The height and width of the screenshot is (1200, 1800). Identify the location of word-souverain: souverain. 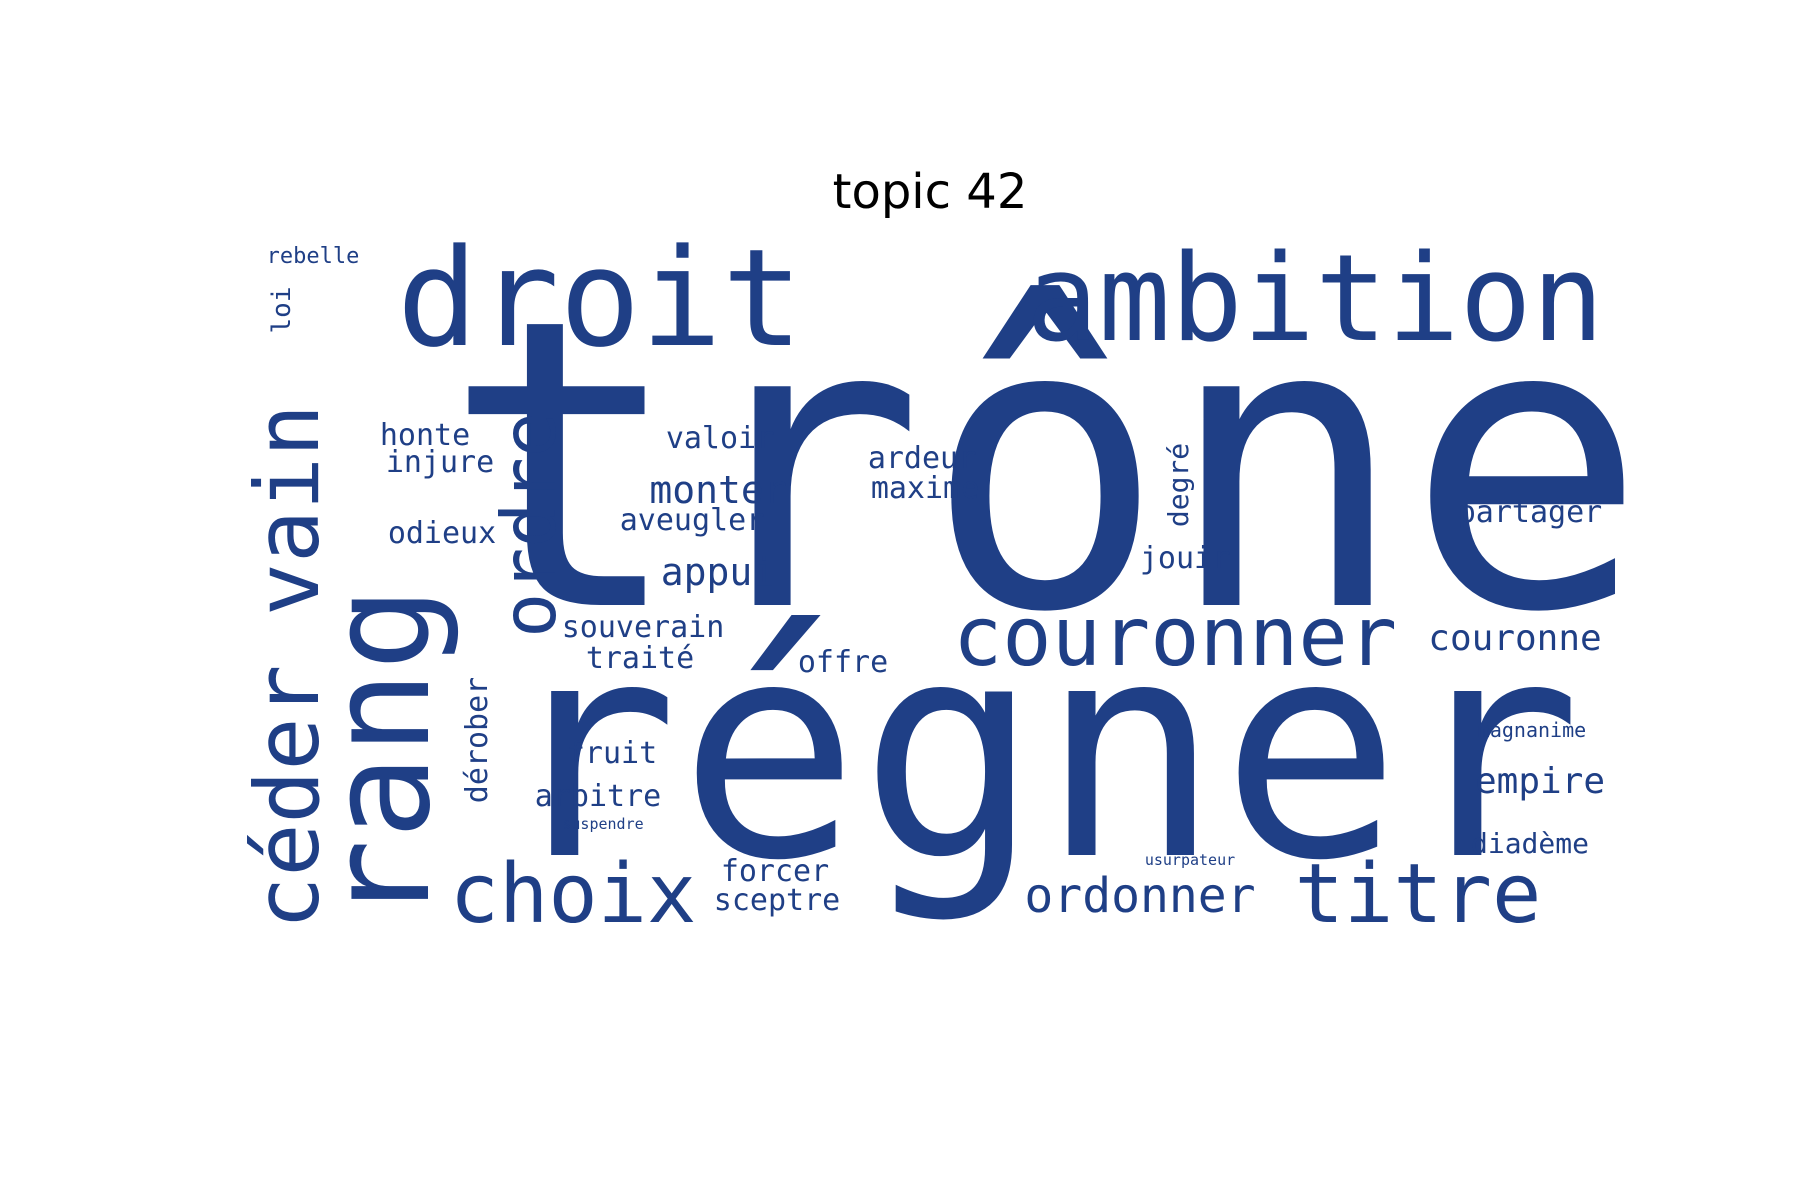
(643, 627).